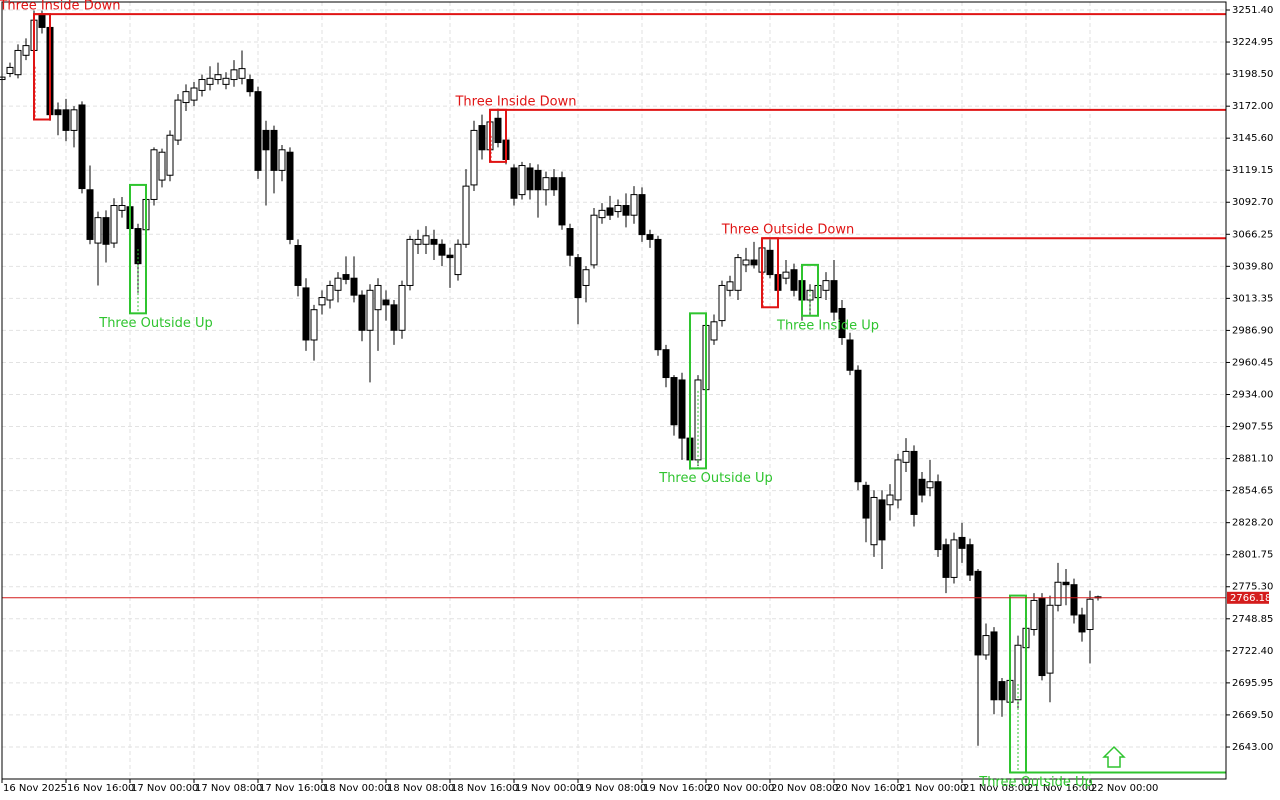 The width and height of the screenshot is (1280, 800). What do you see at coordinates (827, 325) in the screenshot?
I see `pattern-label: Three Inside Up` at bounding box center [827, 325].